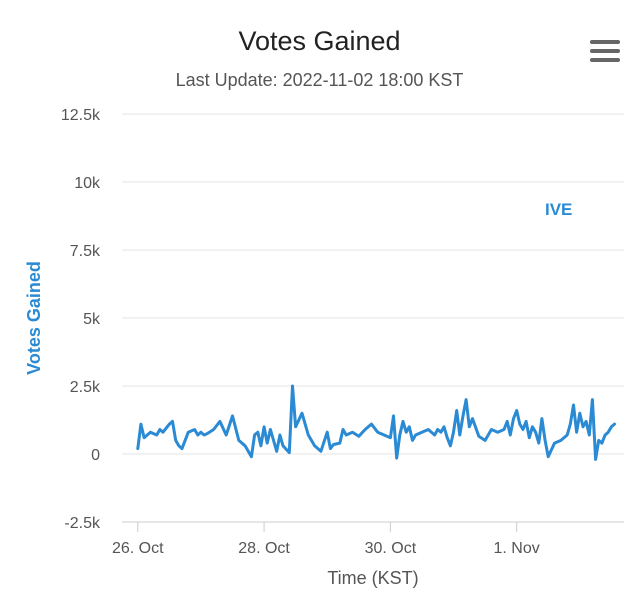 The image size is (639, 607). Describe the element at coordinates (558, 209) in the screenshot. I see `series-label-ive: IVE` at that location.